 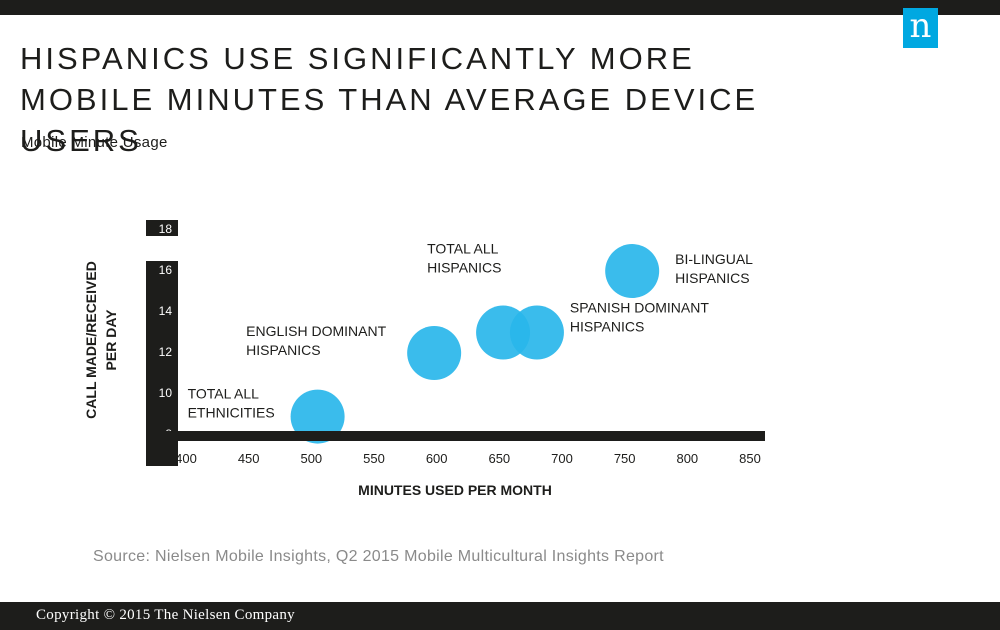 I want to click on y-tick-label: 10, so click(x=166, y=393).